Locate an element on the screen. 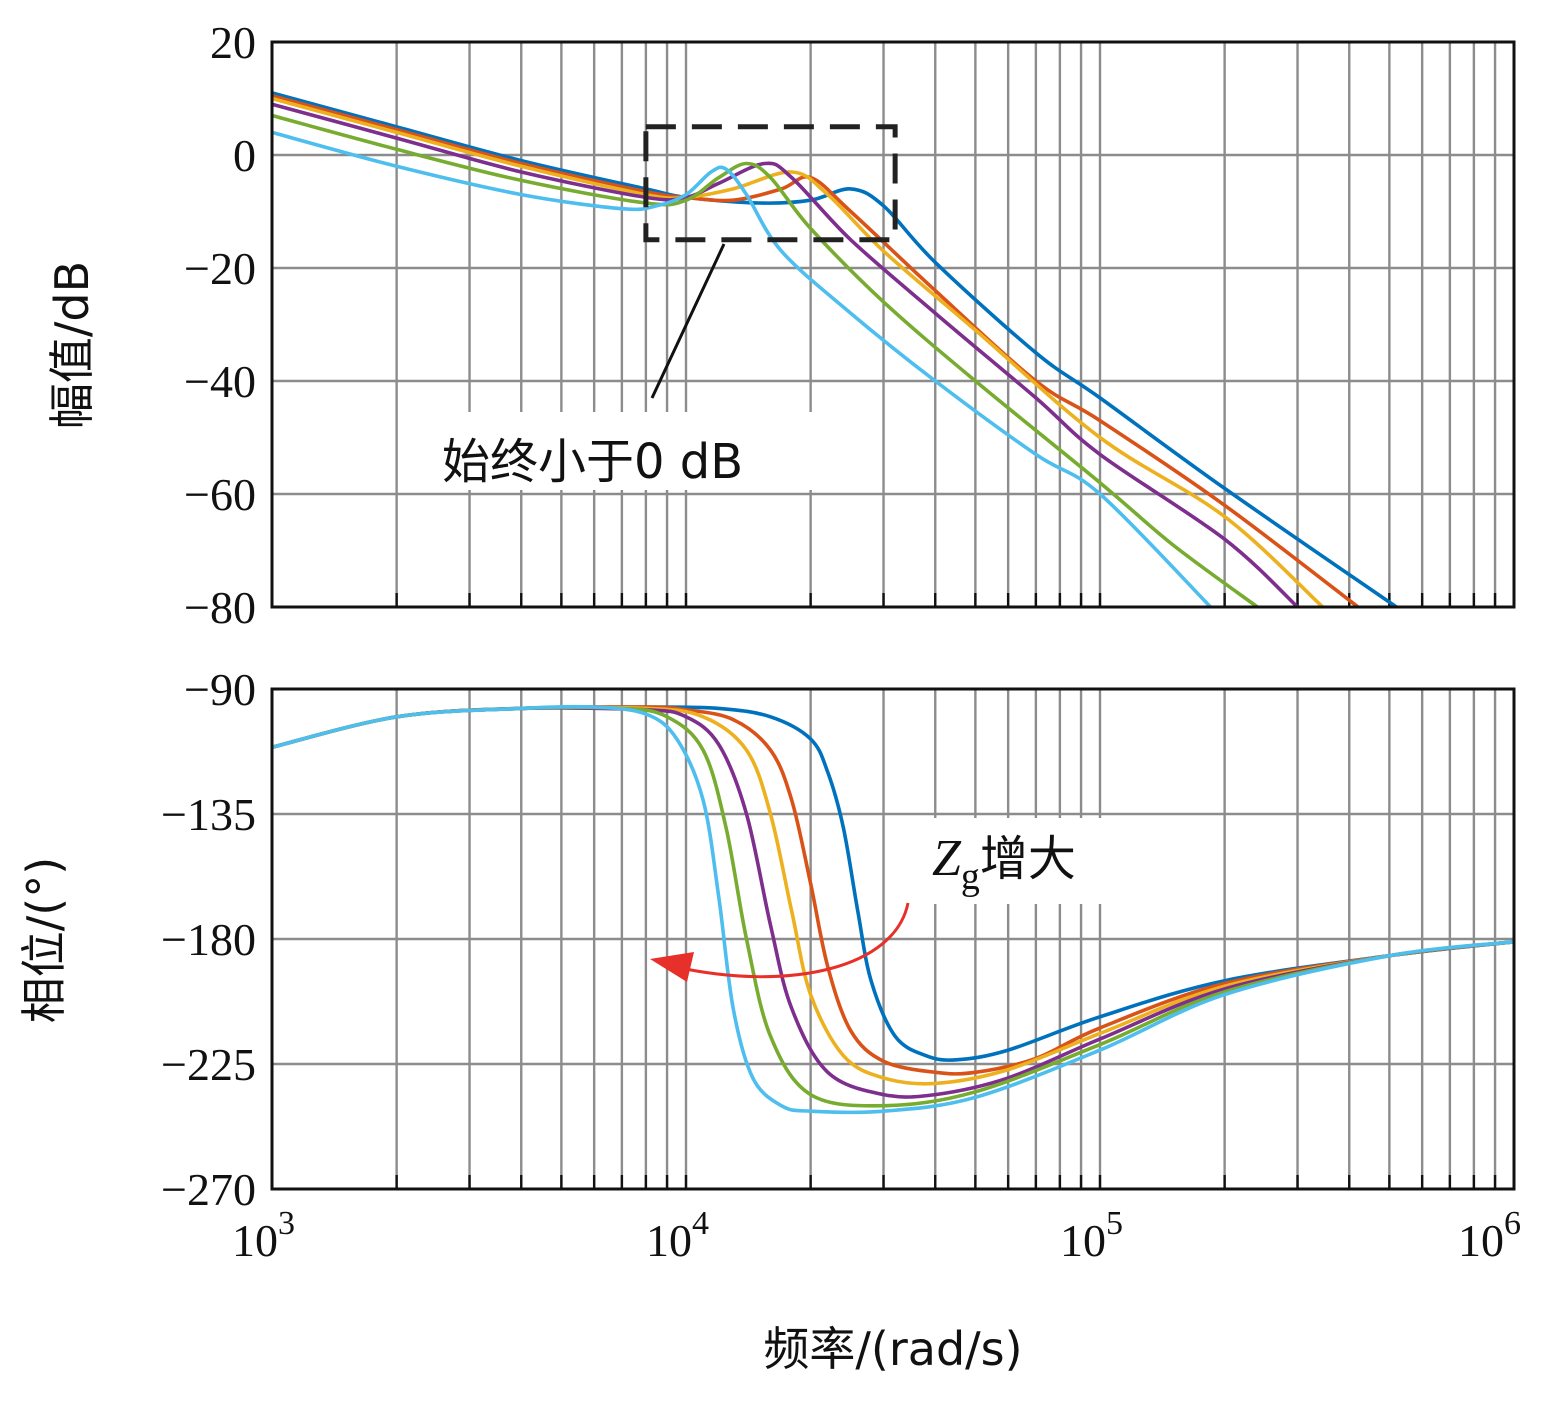  x-tick-label: 10⁶ is located at coordinates (1489, 1235).